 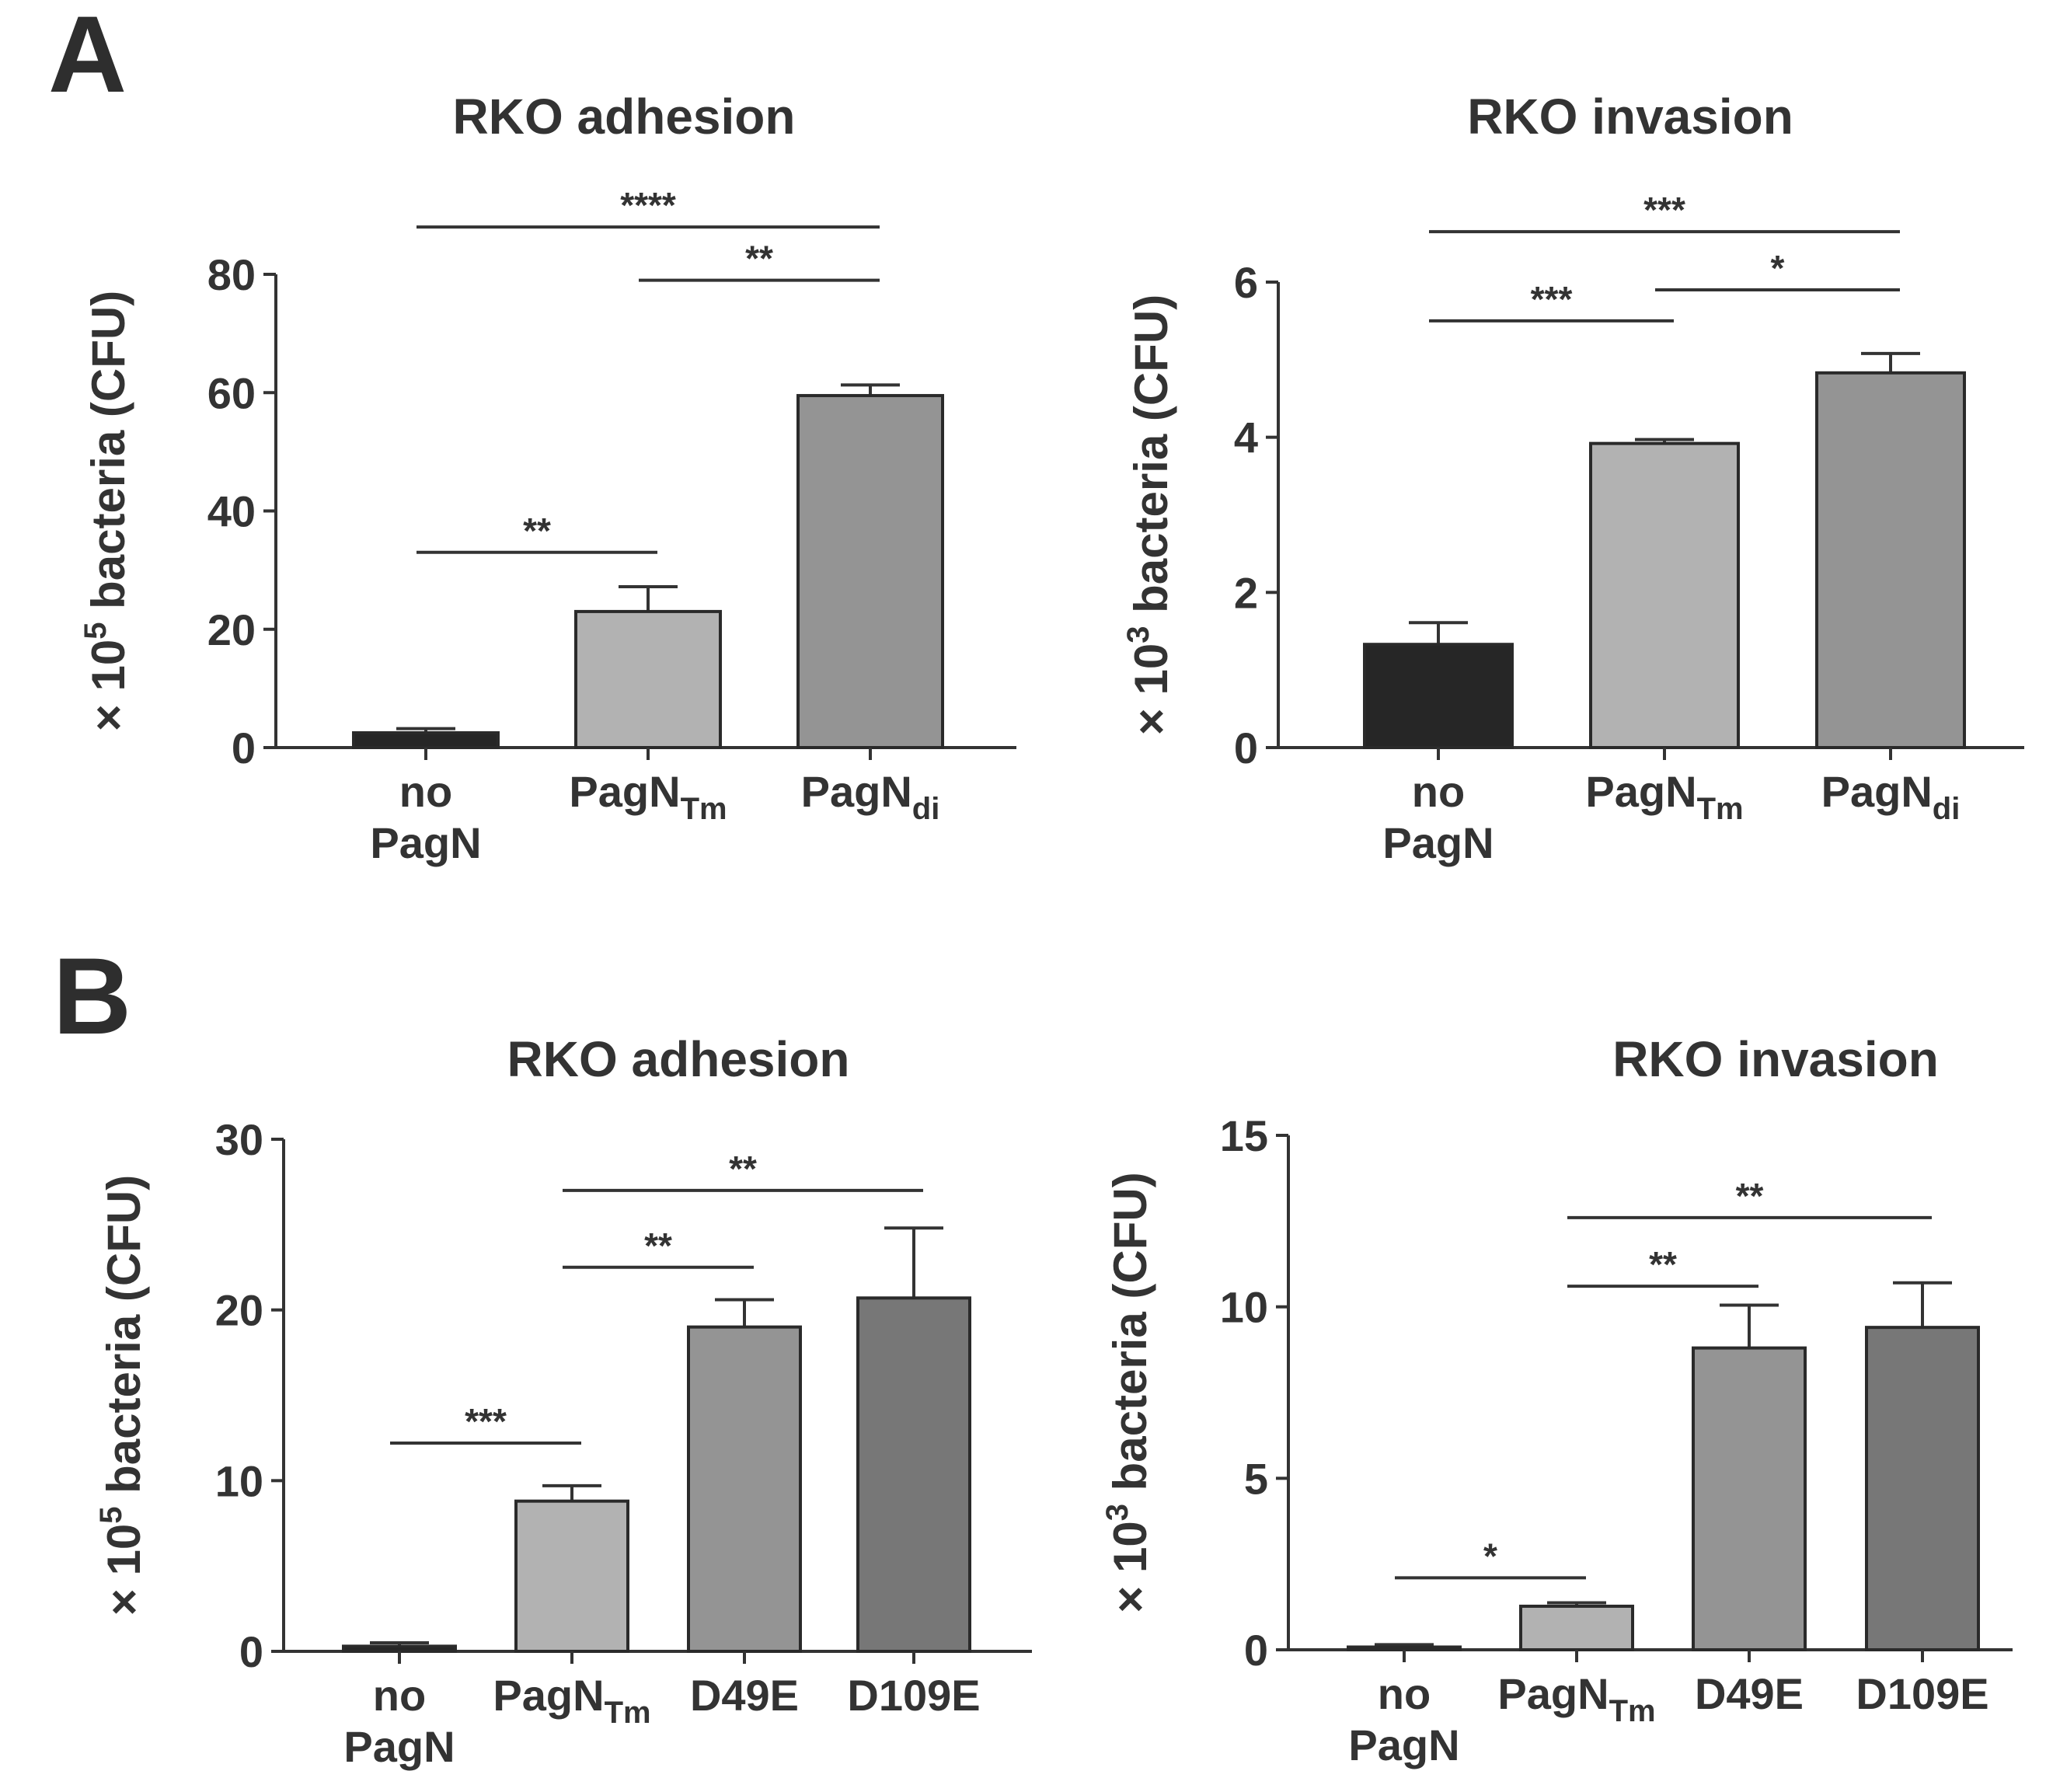 What do you see at coordinates (231, 512) in the screenshot?
I see `y-tick-label: 40` at bounding box center [231, 512].